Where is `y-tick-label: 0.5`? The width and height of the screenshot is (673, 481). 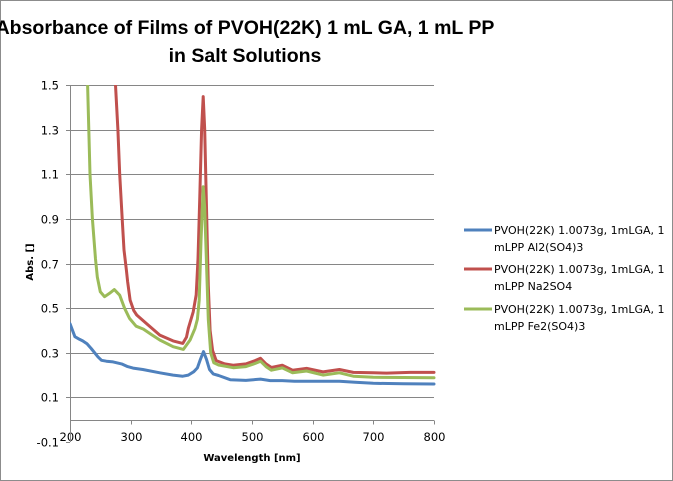
y-tick-label: 0.5 is located at coordinates (50, 309).